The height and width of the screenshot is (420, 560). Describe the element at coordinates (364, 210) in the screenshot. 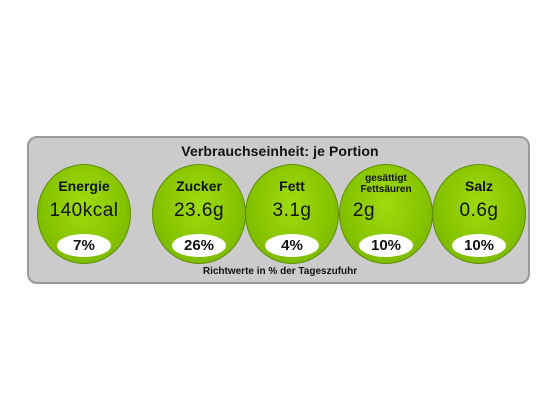

I see `saturated-fat-amount: 2g` at that location.